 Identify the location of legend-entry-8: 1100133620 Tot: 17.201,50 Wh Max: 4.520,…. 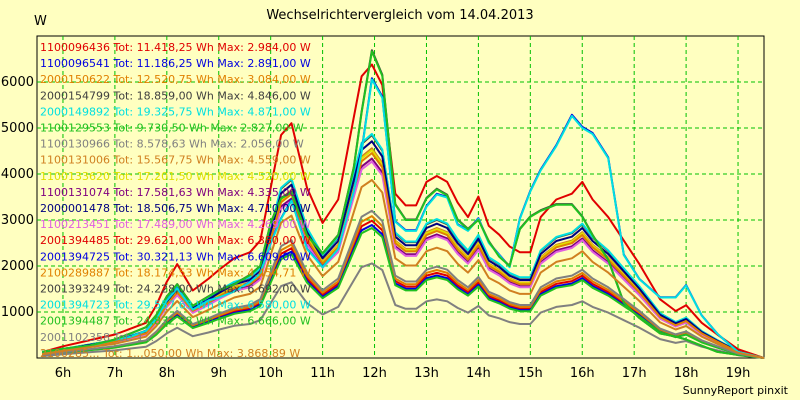
(175, 176).